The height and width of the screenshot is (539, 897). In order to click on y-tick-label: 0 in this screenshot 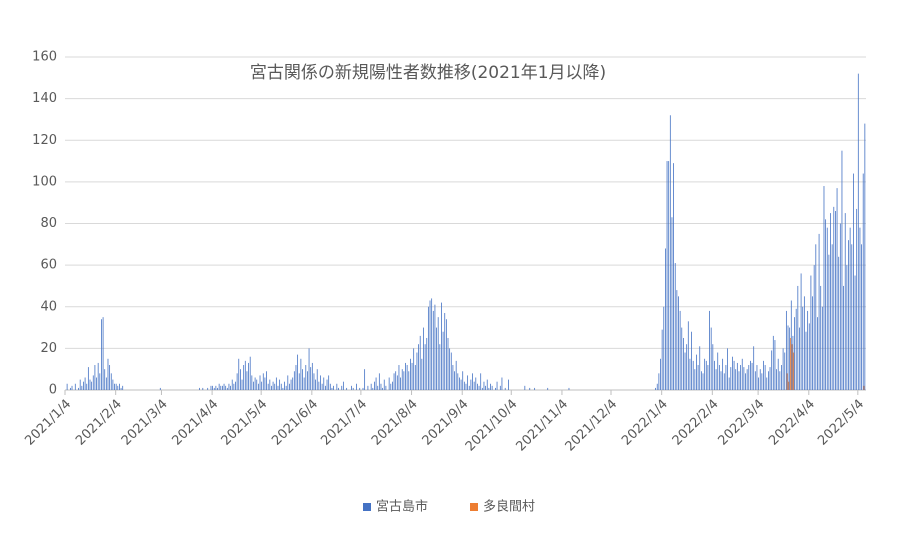, I will do `click(53, 390)`.